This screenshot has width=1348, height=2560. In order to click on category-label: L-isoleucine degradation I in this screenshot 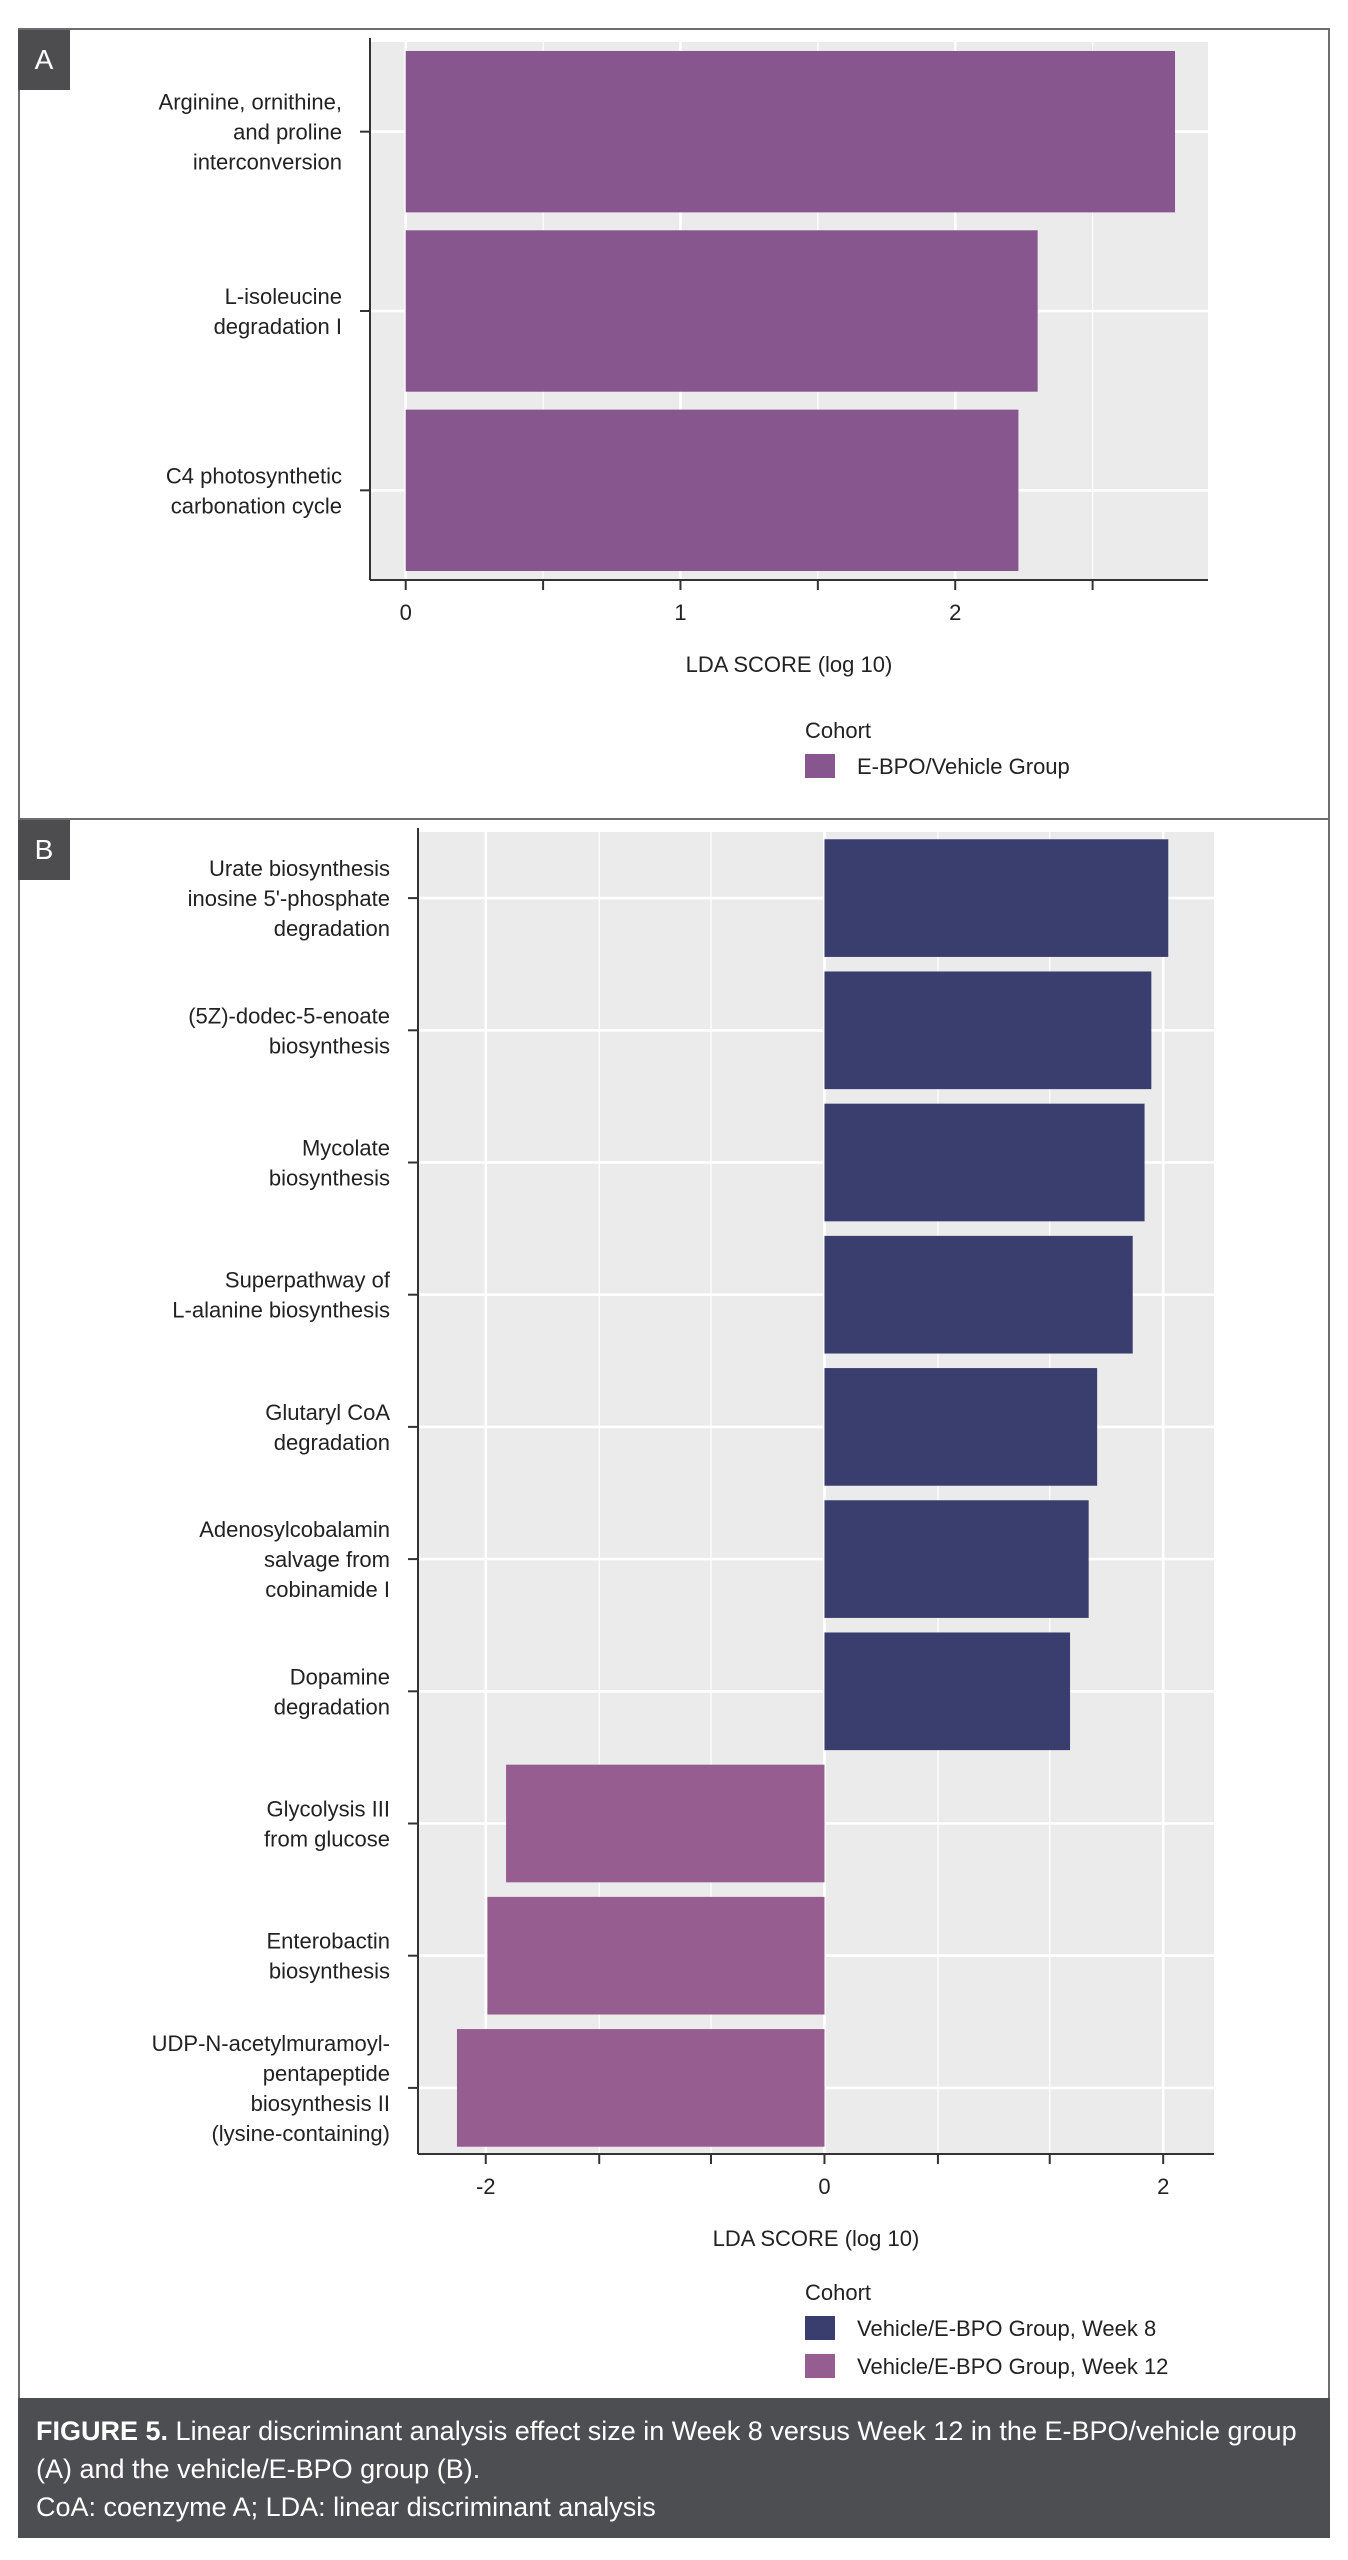, I will do `click(278, 311)`.